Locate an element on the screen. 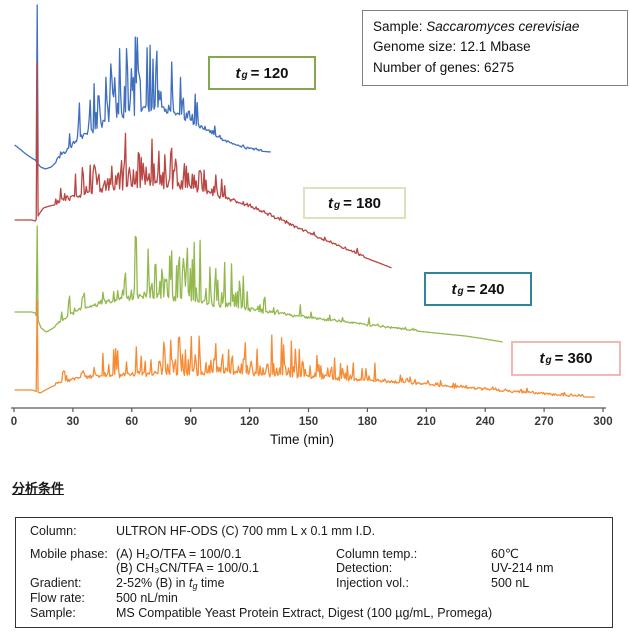 This screenshot has width=630, height=638. x-tick-label: 300 is located at coordinates (602, 422).